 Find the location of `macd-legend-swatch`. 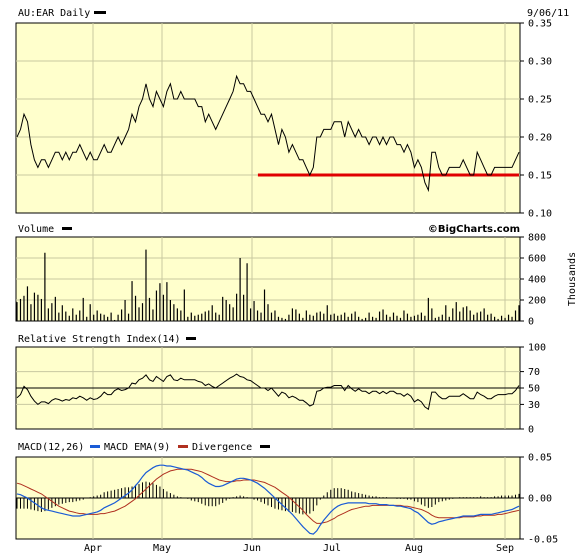

macd-legend-swatch is located at coordinates (95, 446).